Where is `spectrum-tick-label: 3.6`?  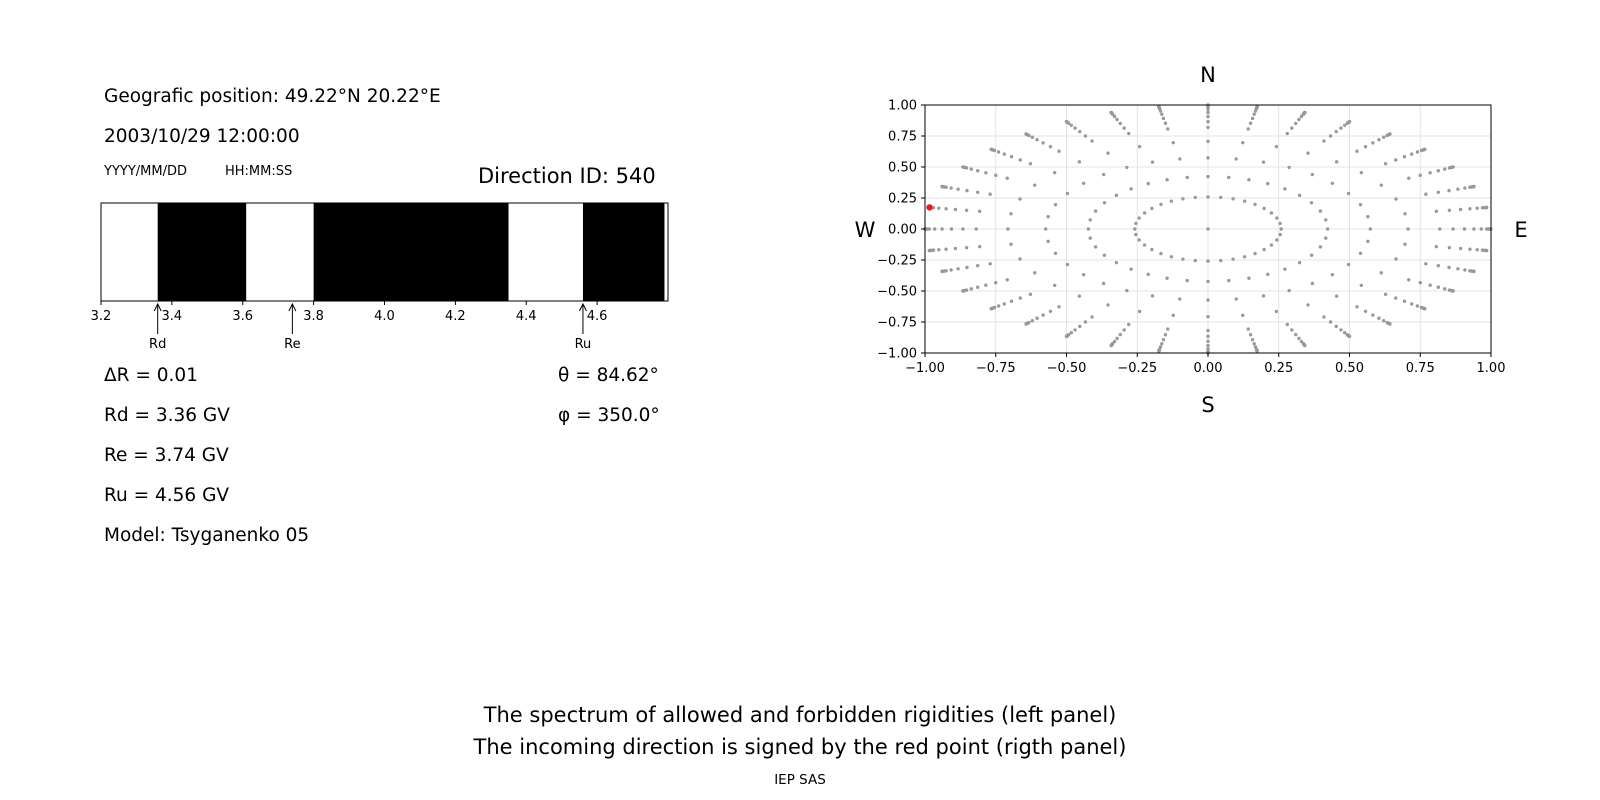 spectrum-tick-label: 3.6 is located at coordinates (242, 316).